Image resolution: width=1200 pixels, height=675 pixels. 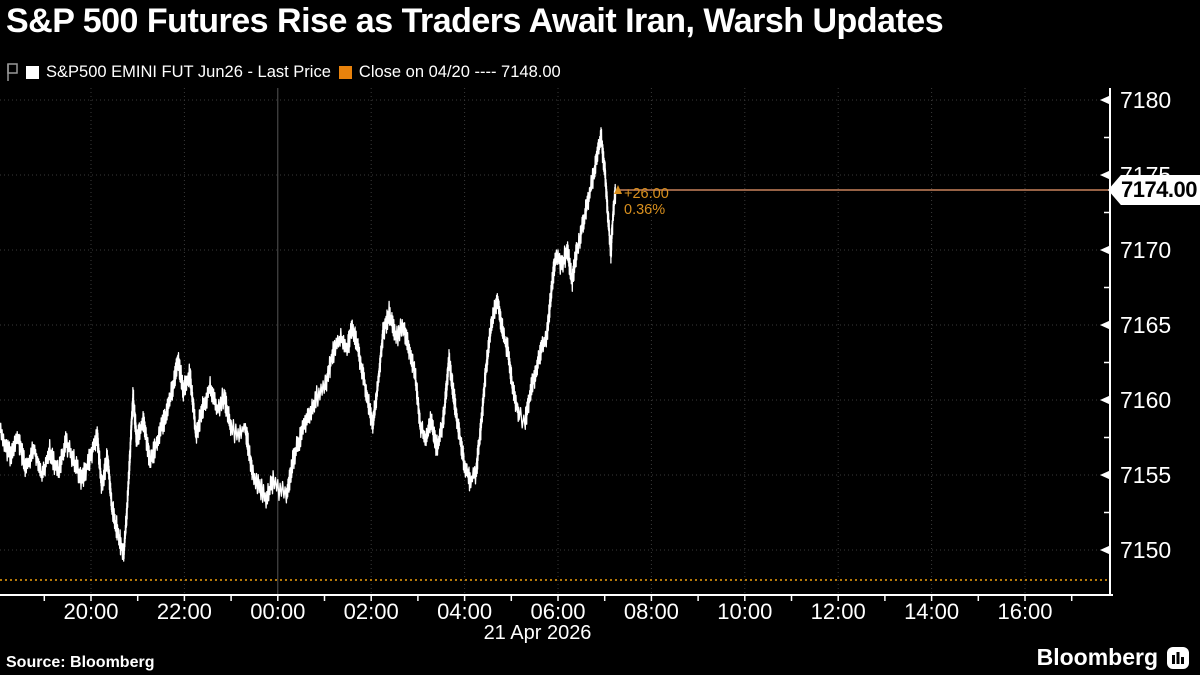 I want to click on y-axis-tick-label: 7155, so click(x=1146, y=475).